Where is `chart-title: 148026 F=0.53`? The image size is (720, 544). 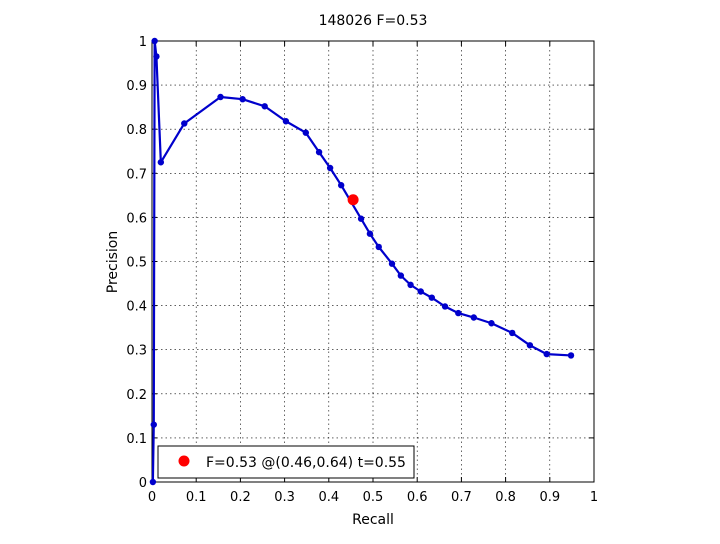
chart-title: 148026 F=0.53 is located at coordinates (373, 21).